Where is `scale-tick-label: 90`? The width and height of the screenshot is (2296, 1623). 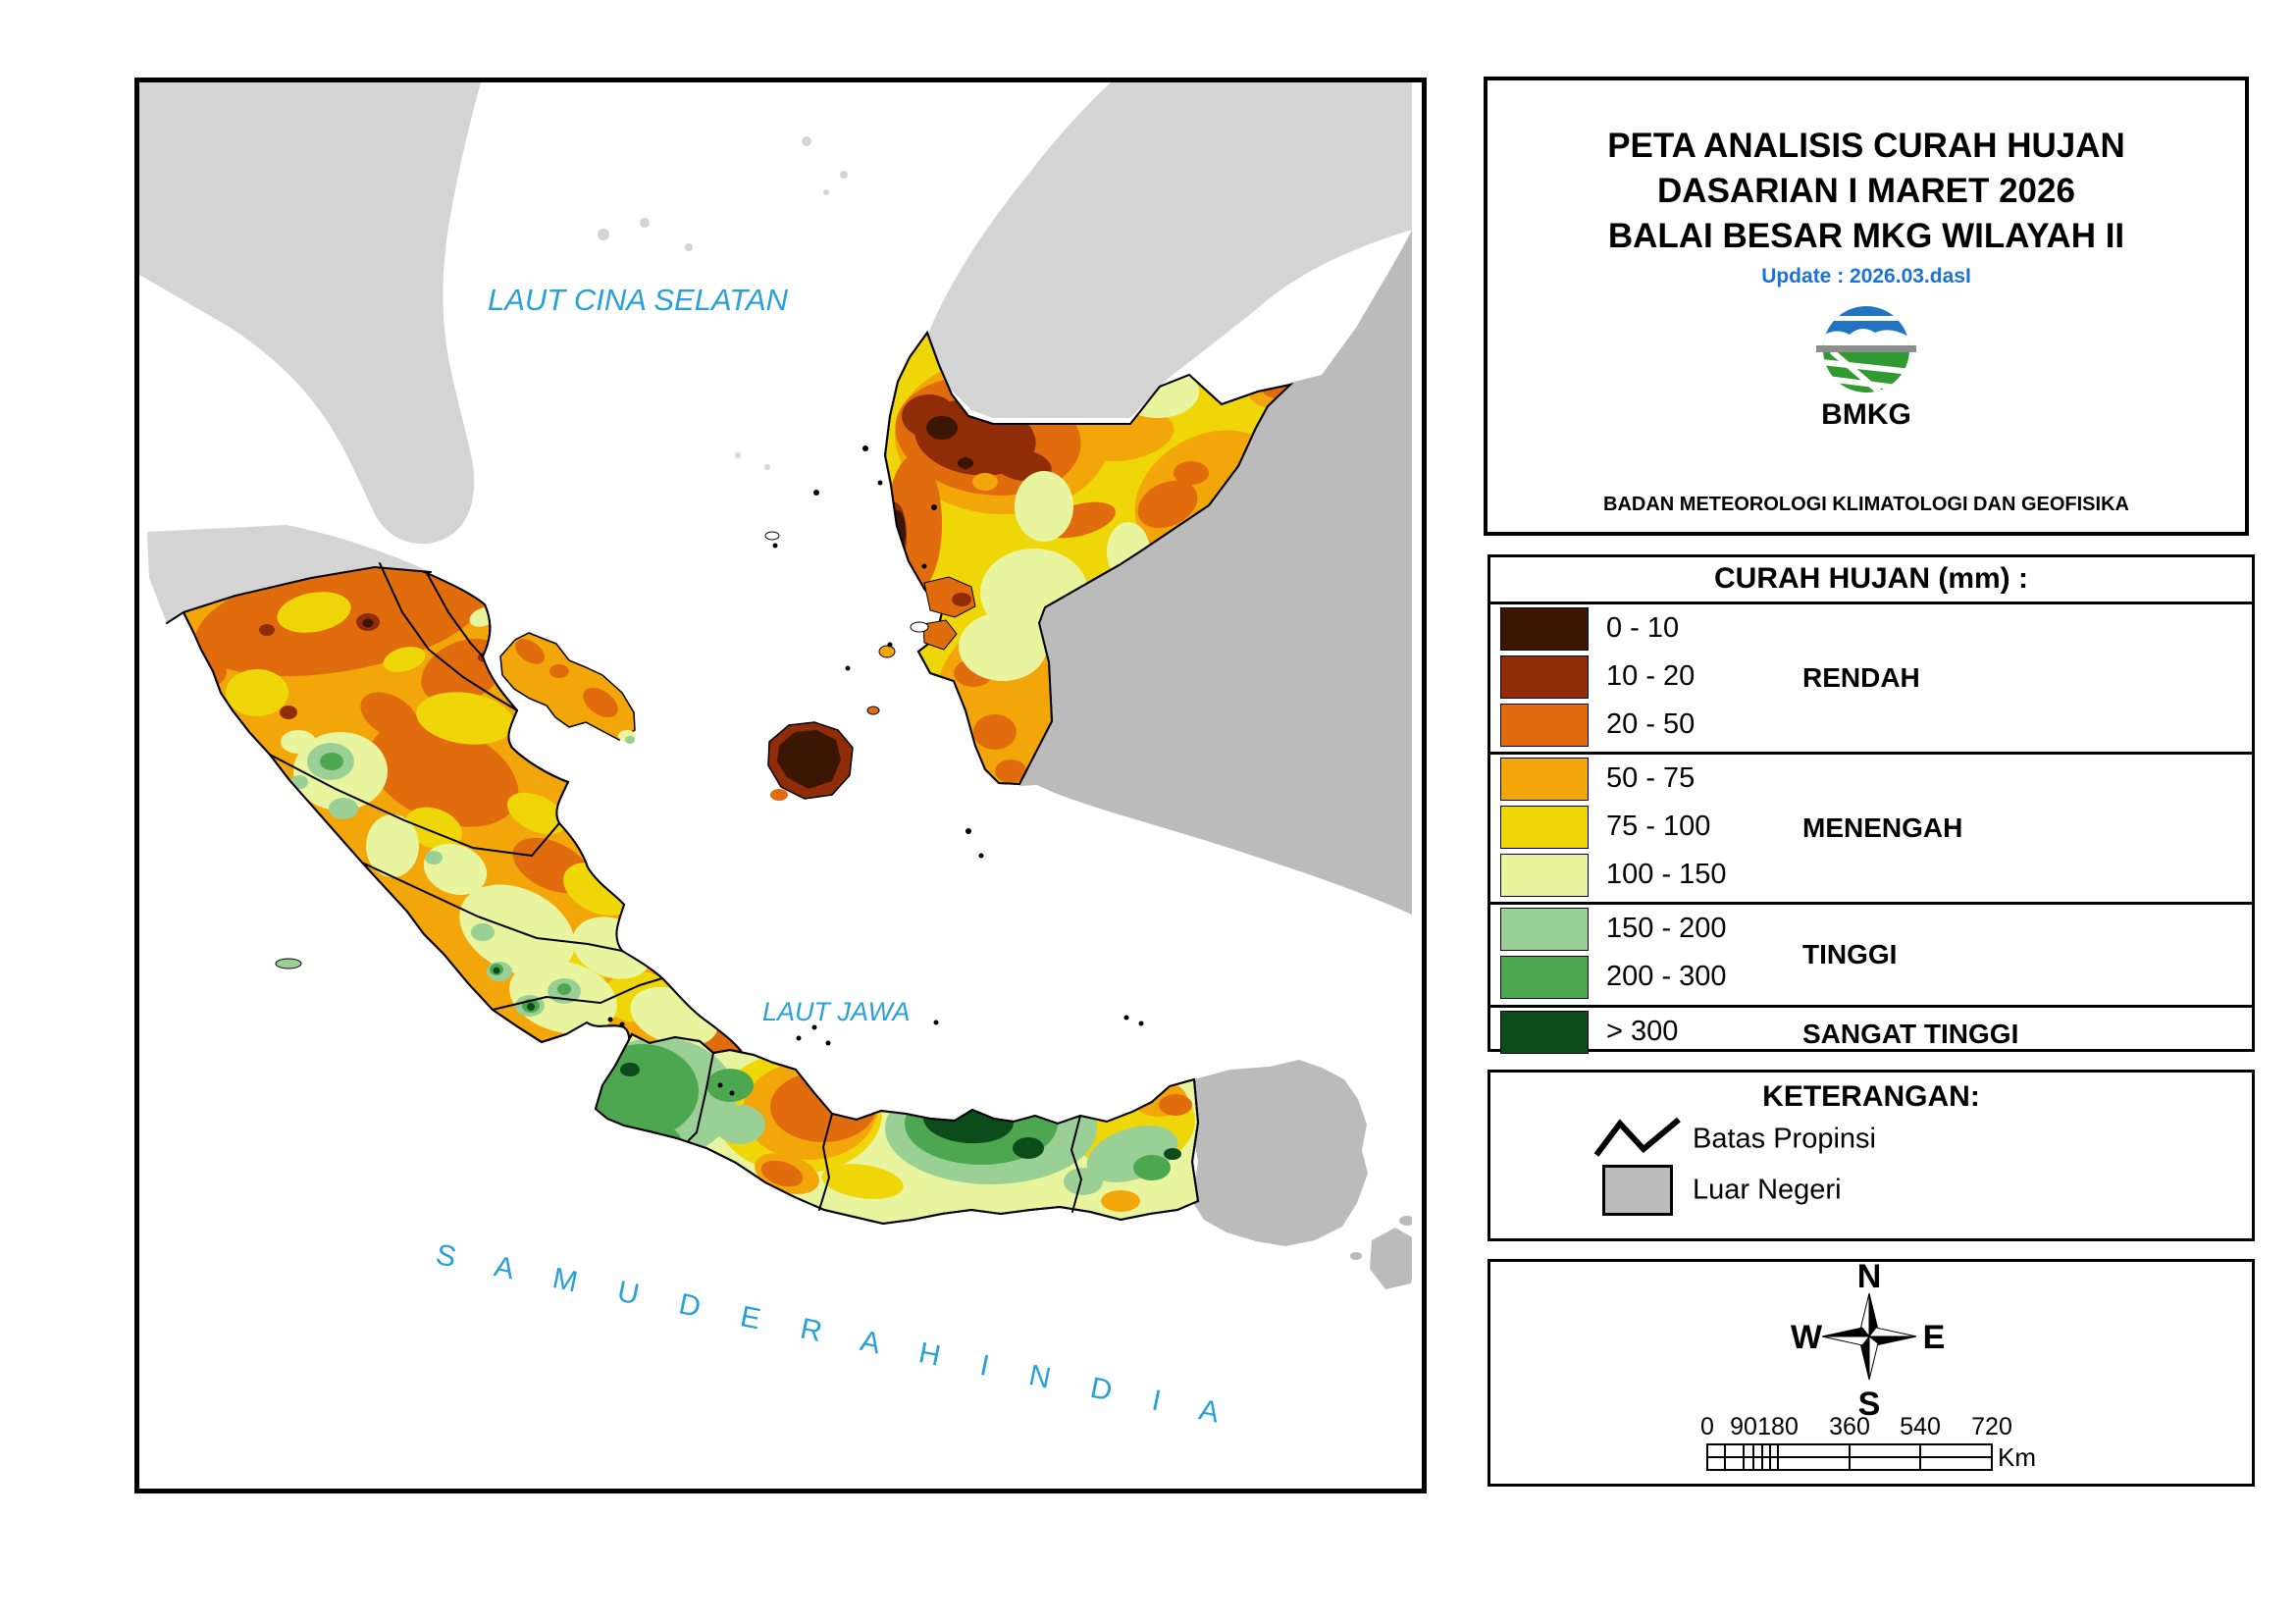
scale-tick-label: 90 is located at coordinates (1743, 1426).